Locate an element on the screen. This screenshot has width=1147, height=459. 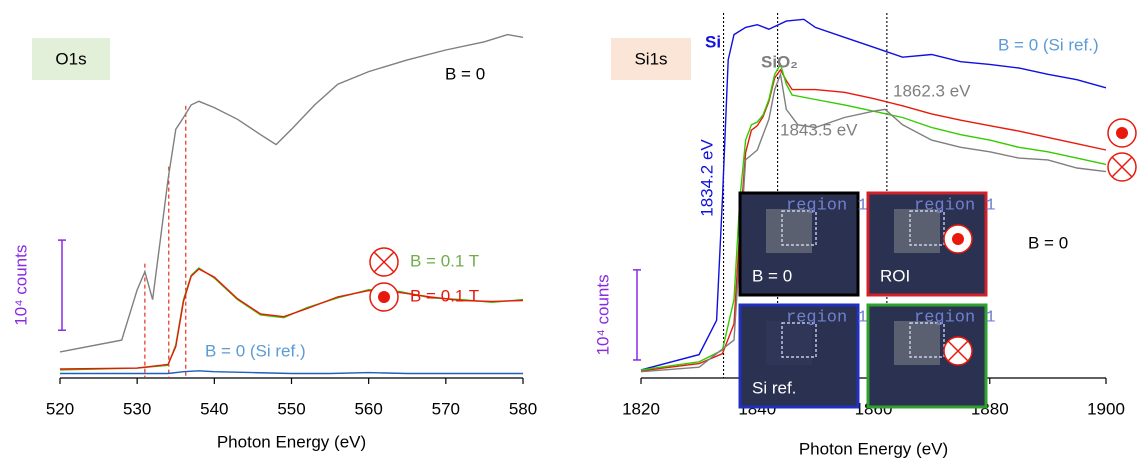
x-tick-label: 1820 is located at coordinates (641, 408).